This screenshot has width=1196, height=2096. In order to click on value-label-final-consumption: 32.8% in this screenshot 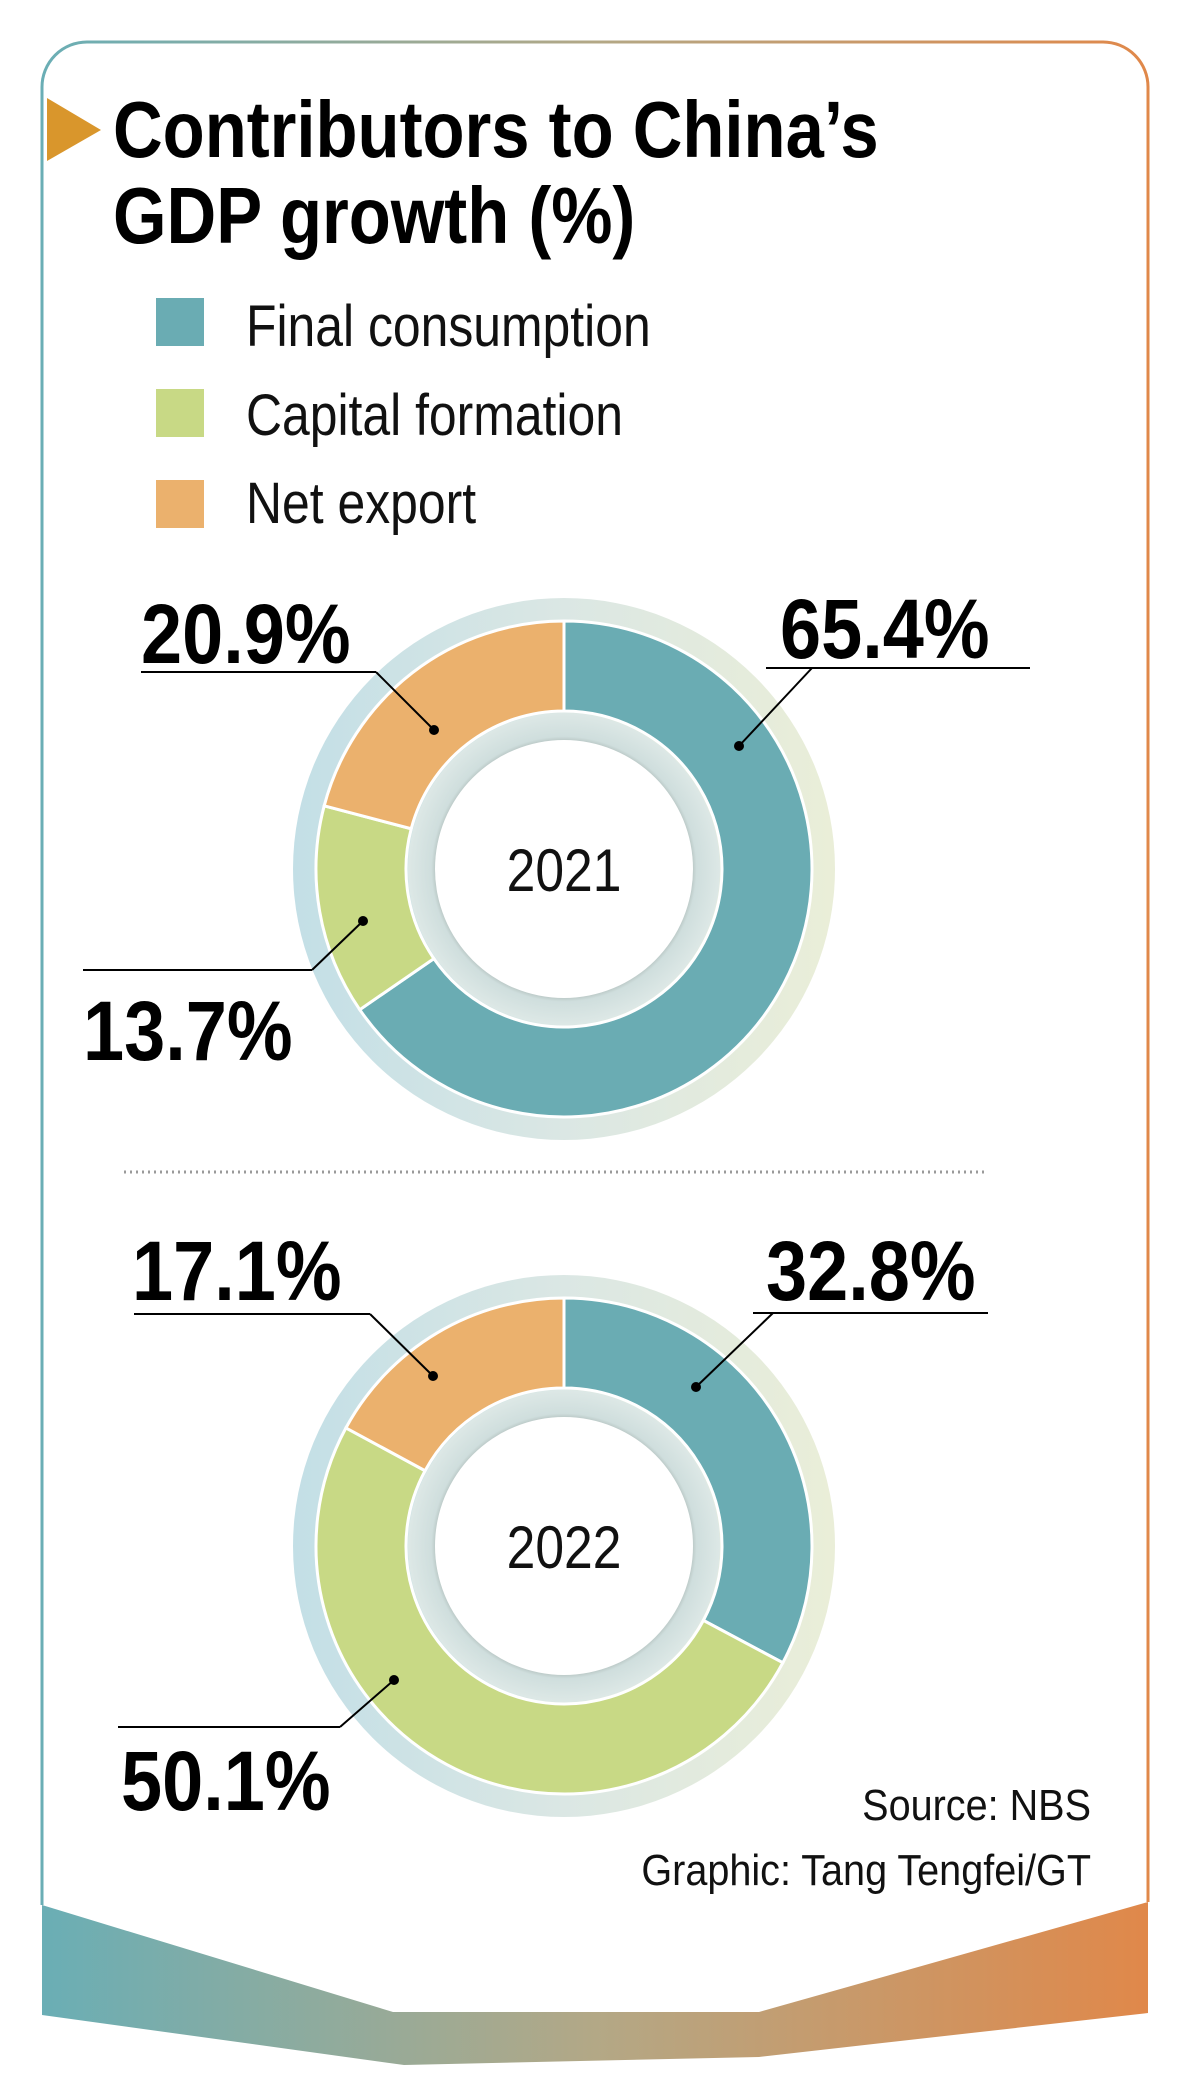, I will do `click(871, 1271)`.